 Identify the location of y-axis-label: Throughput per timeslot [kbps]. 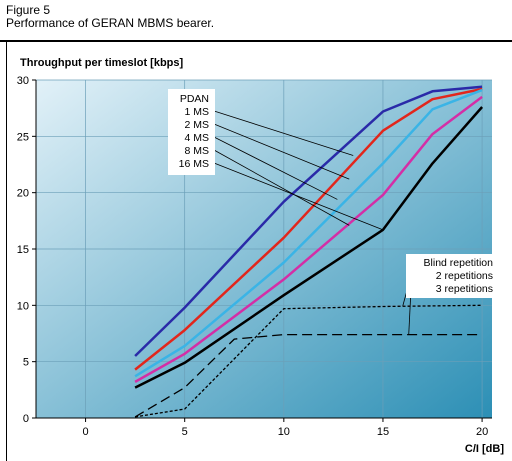
(101, 63).